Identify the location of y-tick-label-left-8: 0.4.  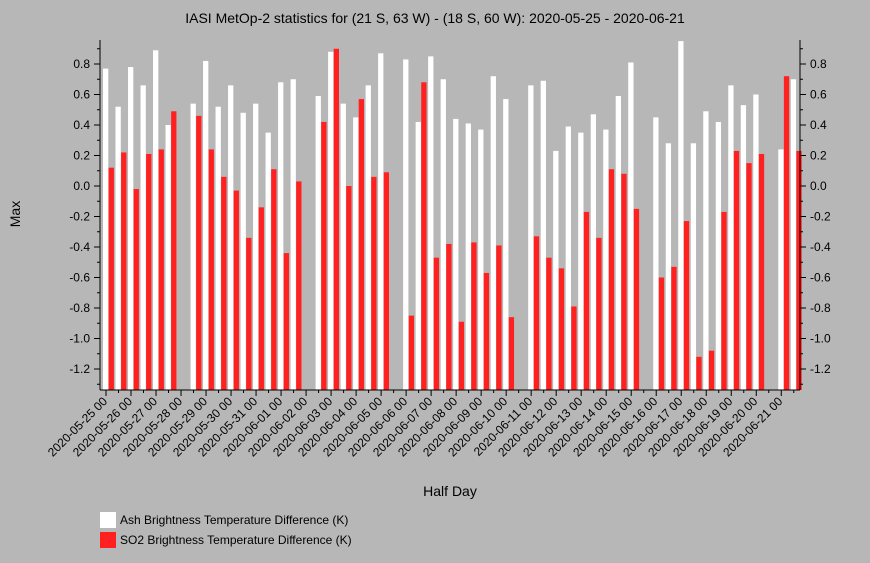
(81, 125).